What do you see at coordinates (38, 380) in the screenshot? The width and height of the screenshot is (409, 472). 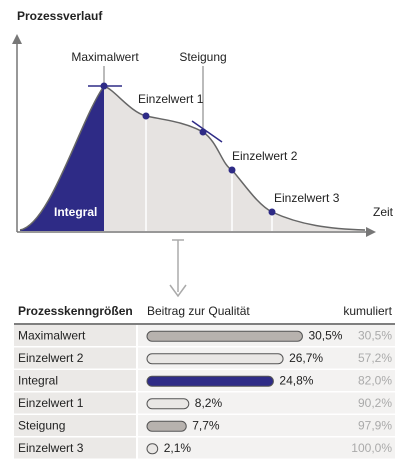 I see `category-label: Integral` at bounding box center [38, 380].